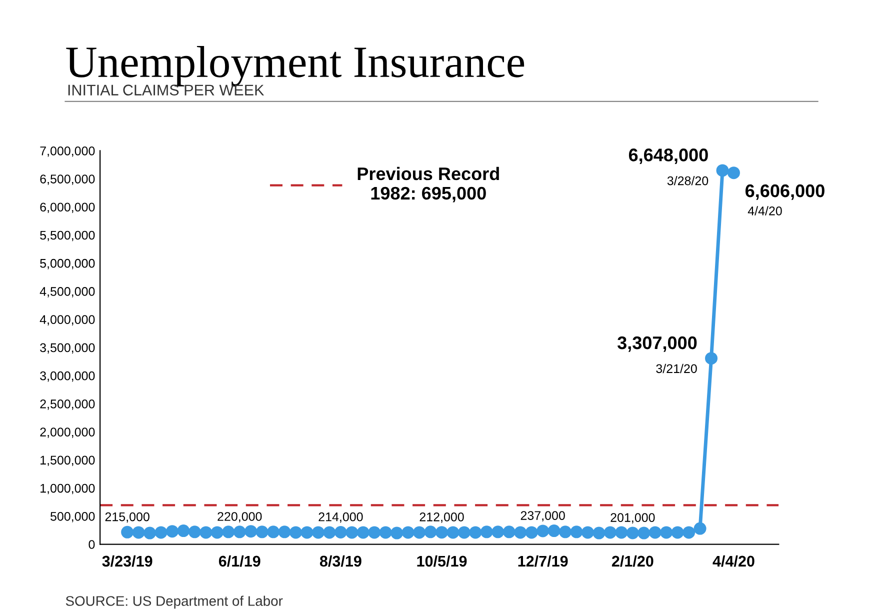 This screenshot has width=870, height=615. Describe the element at coordinates (67, 376) in the screenshot. I see `y-tick-label: 3,000,000` at that location.